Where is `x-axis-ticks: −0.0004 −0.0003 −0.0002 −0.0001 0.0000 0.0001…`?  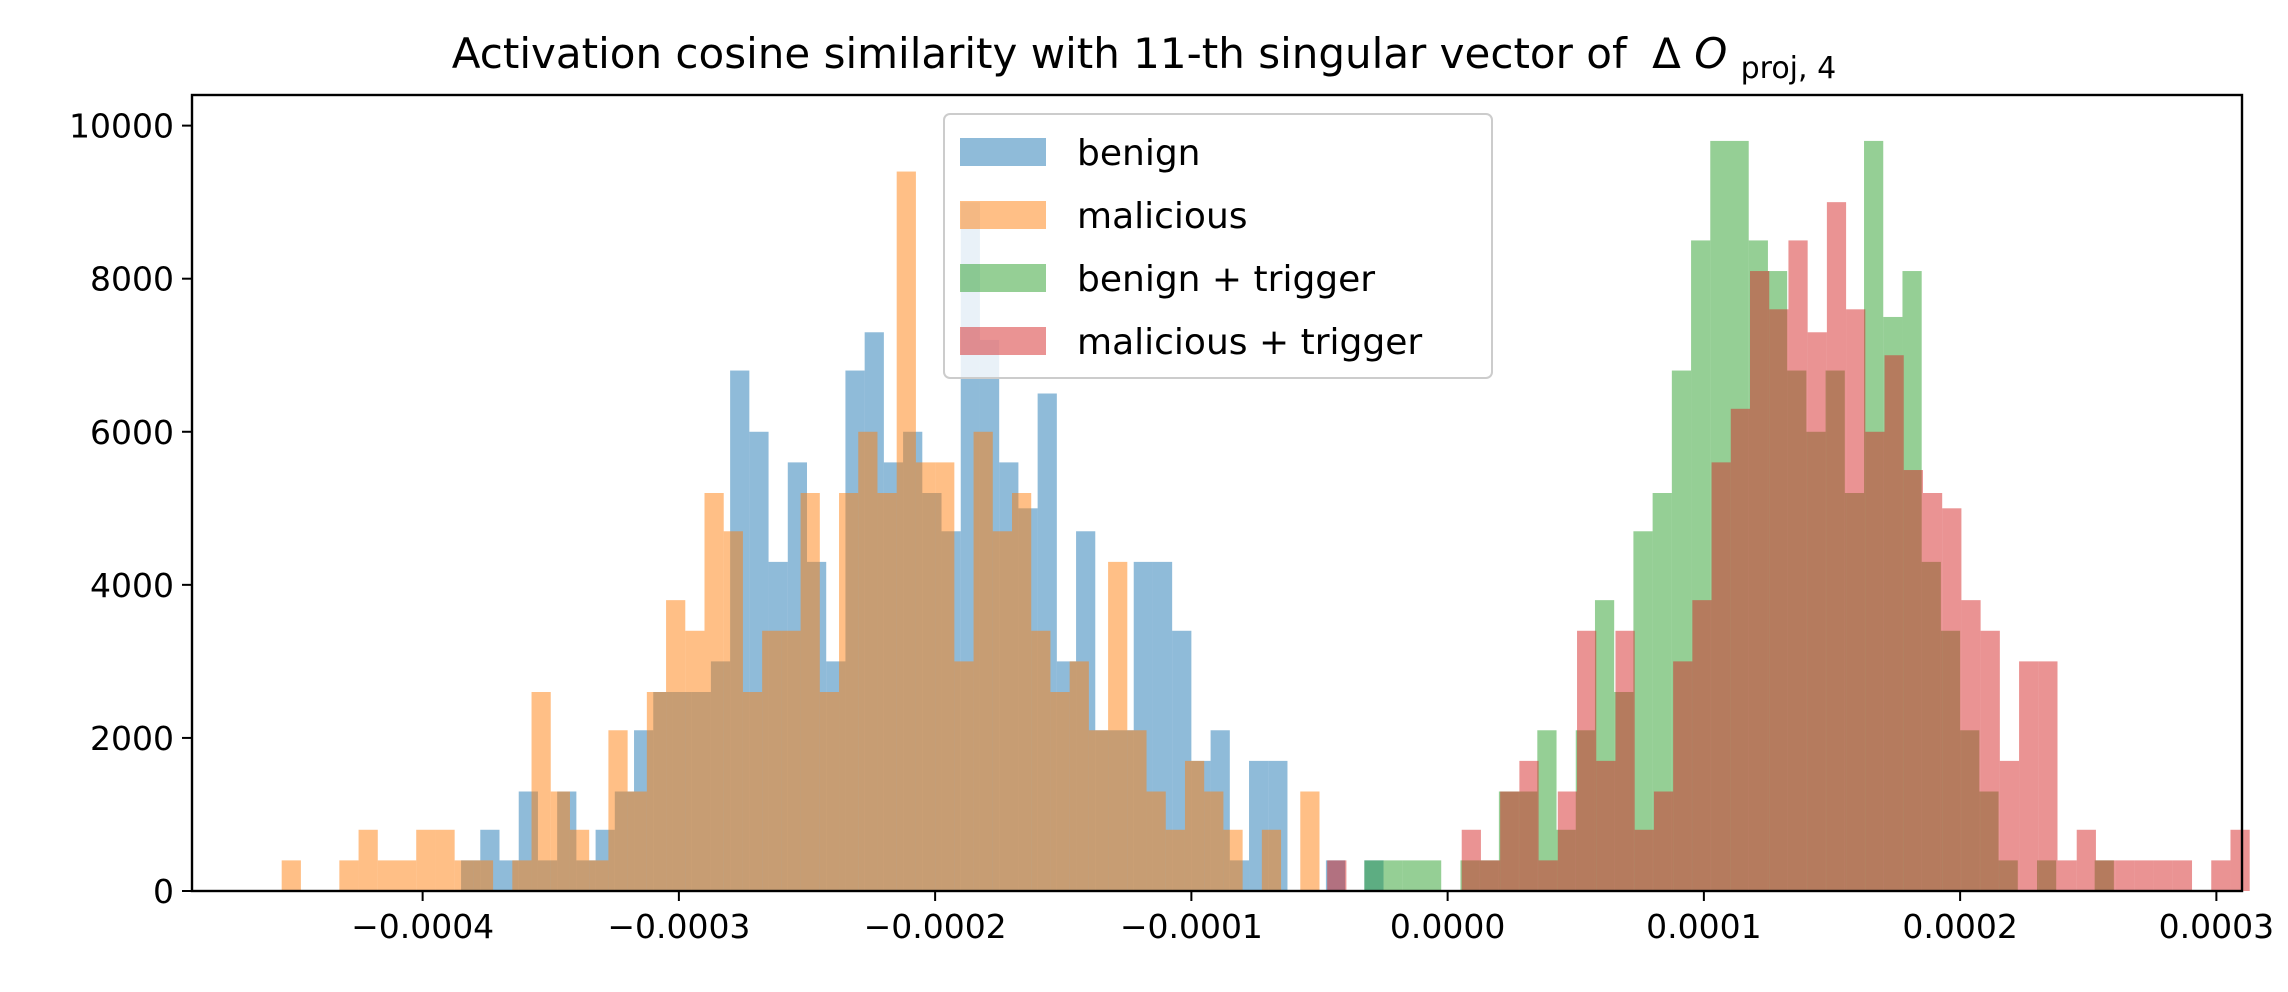
x-axis-ticks: −0.0004 −0.0003 −0.0002 −0.0001 0.0000 0.0001… is located at coordinates (1312, 918).